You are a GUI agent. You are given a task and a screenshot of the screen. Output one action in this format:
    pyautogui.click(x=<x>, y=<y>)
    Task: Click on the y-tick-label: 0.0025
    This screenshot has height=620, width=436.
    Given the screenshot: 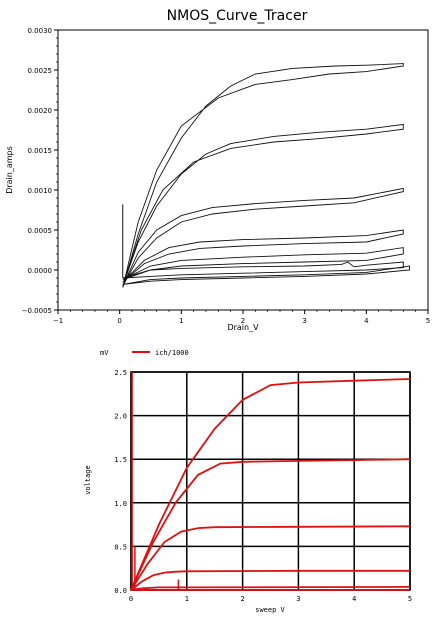 What is the action you would take?
    pyautogui.click(x=40, y=71)
    